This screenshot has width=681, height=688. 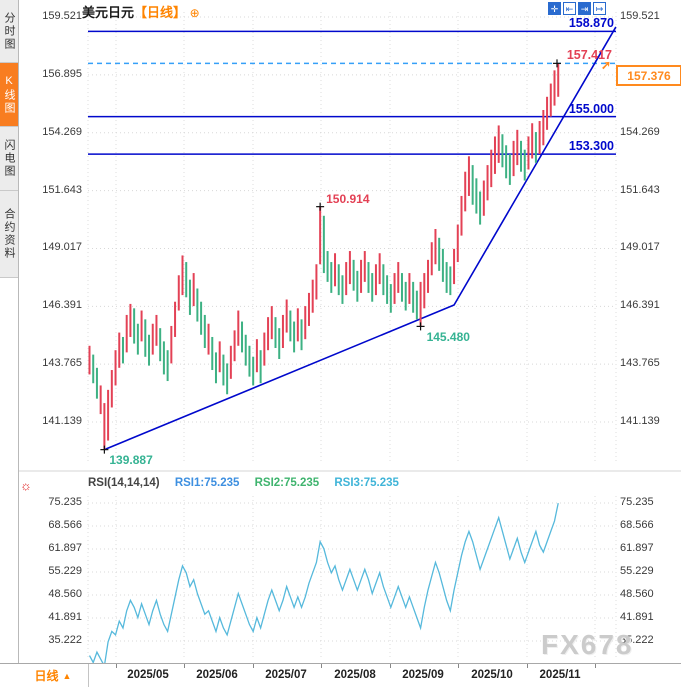 What do you see at coordinates (287, 483) in the screenshot?
I see `rsi2-value: RSI2:75.235` at bounding box center [287, 483].